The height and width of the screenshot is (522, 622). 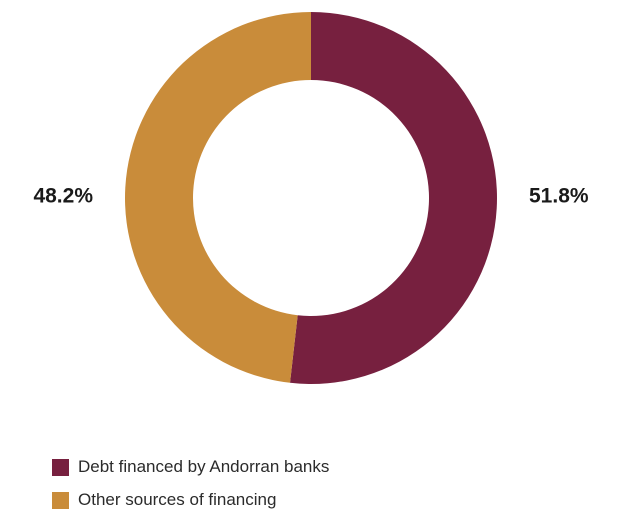 I want to click on legend-label-debt-financed: Debt financed by Andorran banks, so click(x=204, y=466).